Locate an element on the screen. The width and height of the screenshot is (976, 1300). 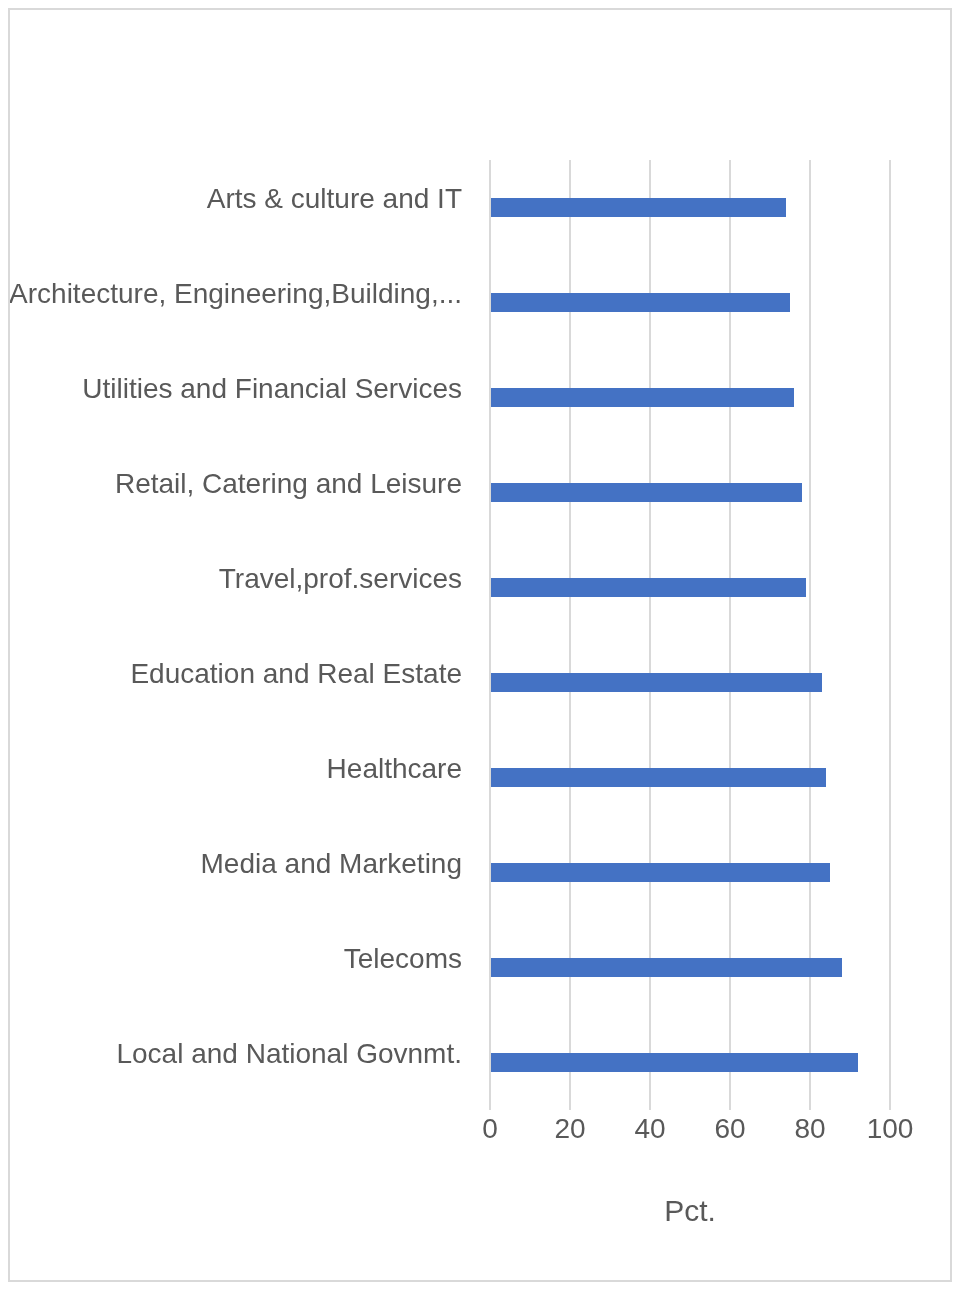
y-tick-label: Healthcare is located at coordinates (394, 768).